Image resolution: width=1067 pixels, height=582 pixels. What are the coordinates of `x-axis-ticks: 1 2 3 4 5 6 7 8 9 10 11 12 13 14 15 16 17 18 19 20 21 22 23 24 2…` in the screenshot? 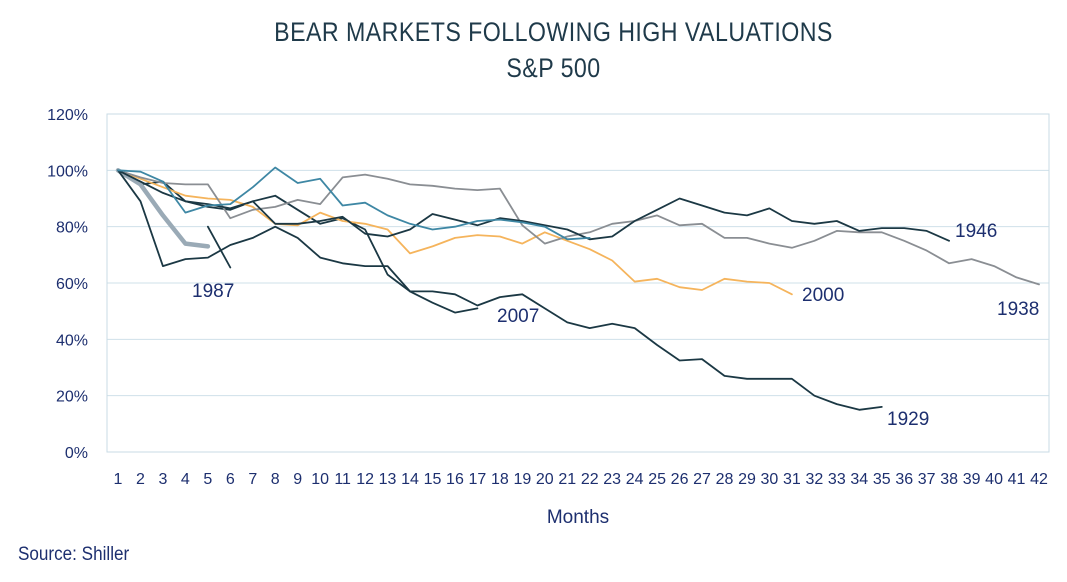 It's located at (581, 479).